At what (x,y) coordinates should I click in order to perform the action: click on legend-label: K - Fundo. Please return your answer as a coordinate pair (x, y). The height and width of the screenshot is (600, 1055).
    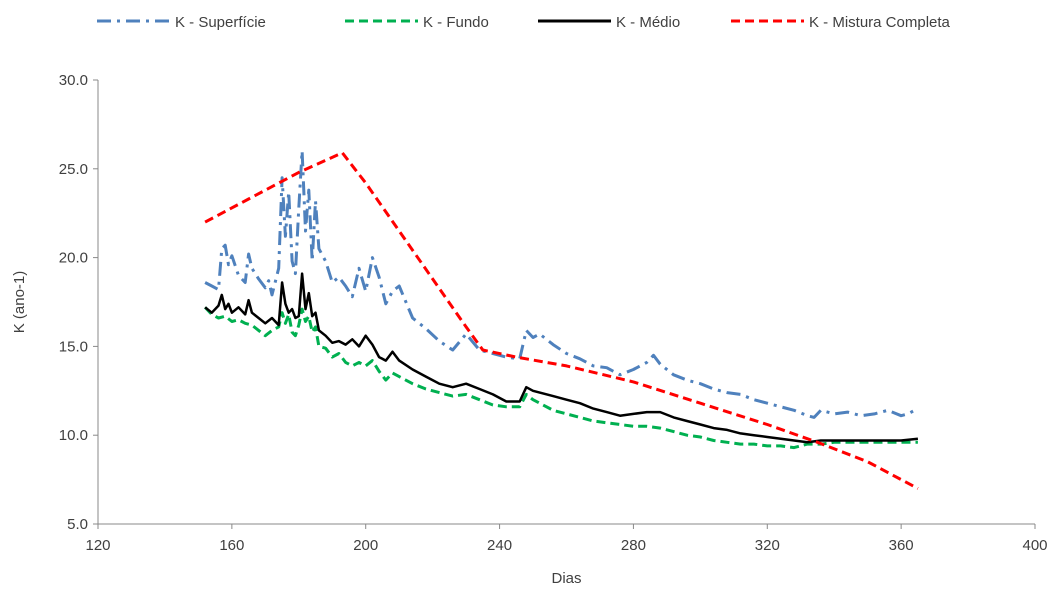
    Looking at the image, I should click on (456, 22).